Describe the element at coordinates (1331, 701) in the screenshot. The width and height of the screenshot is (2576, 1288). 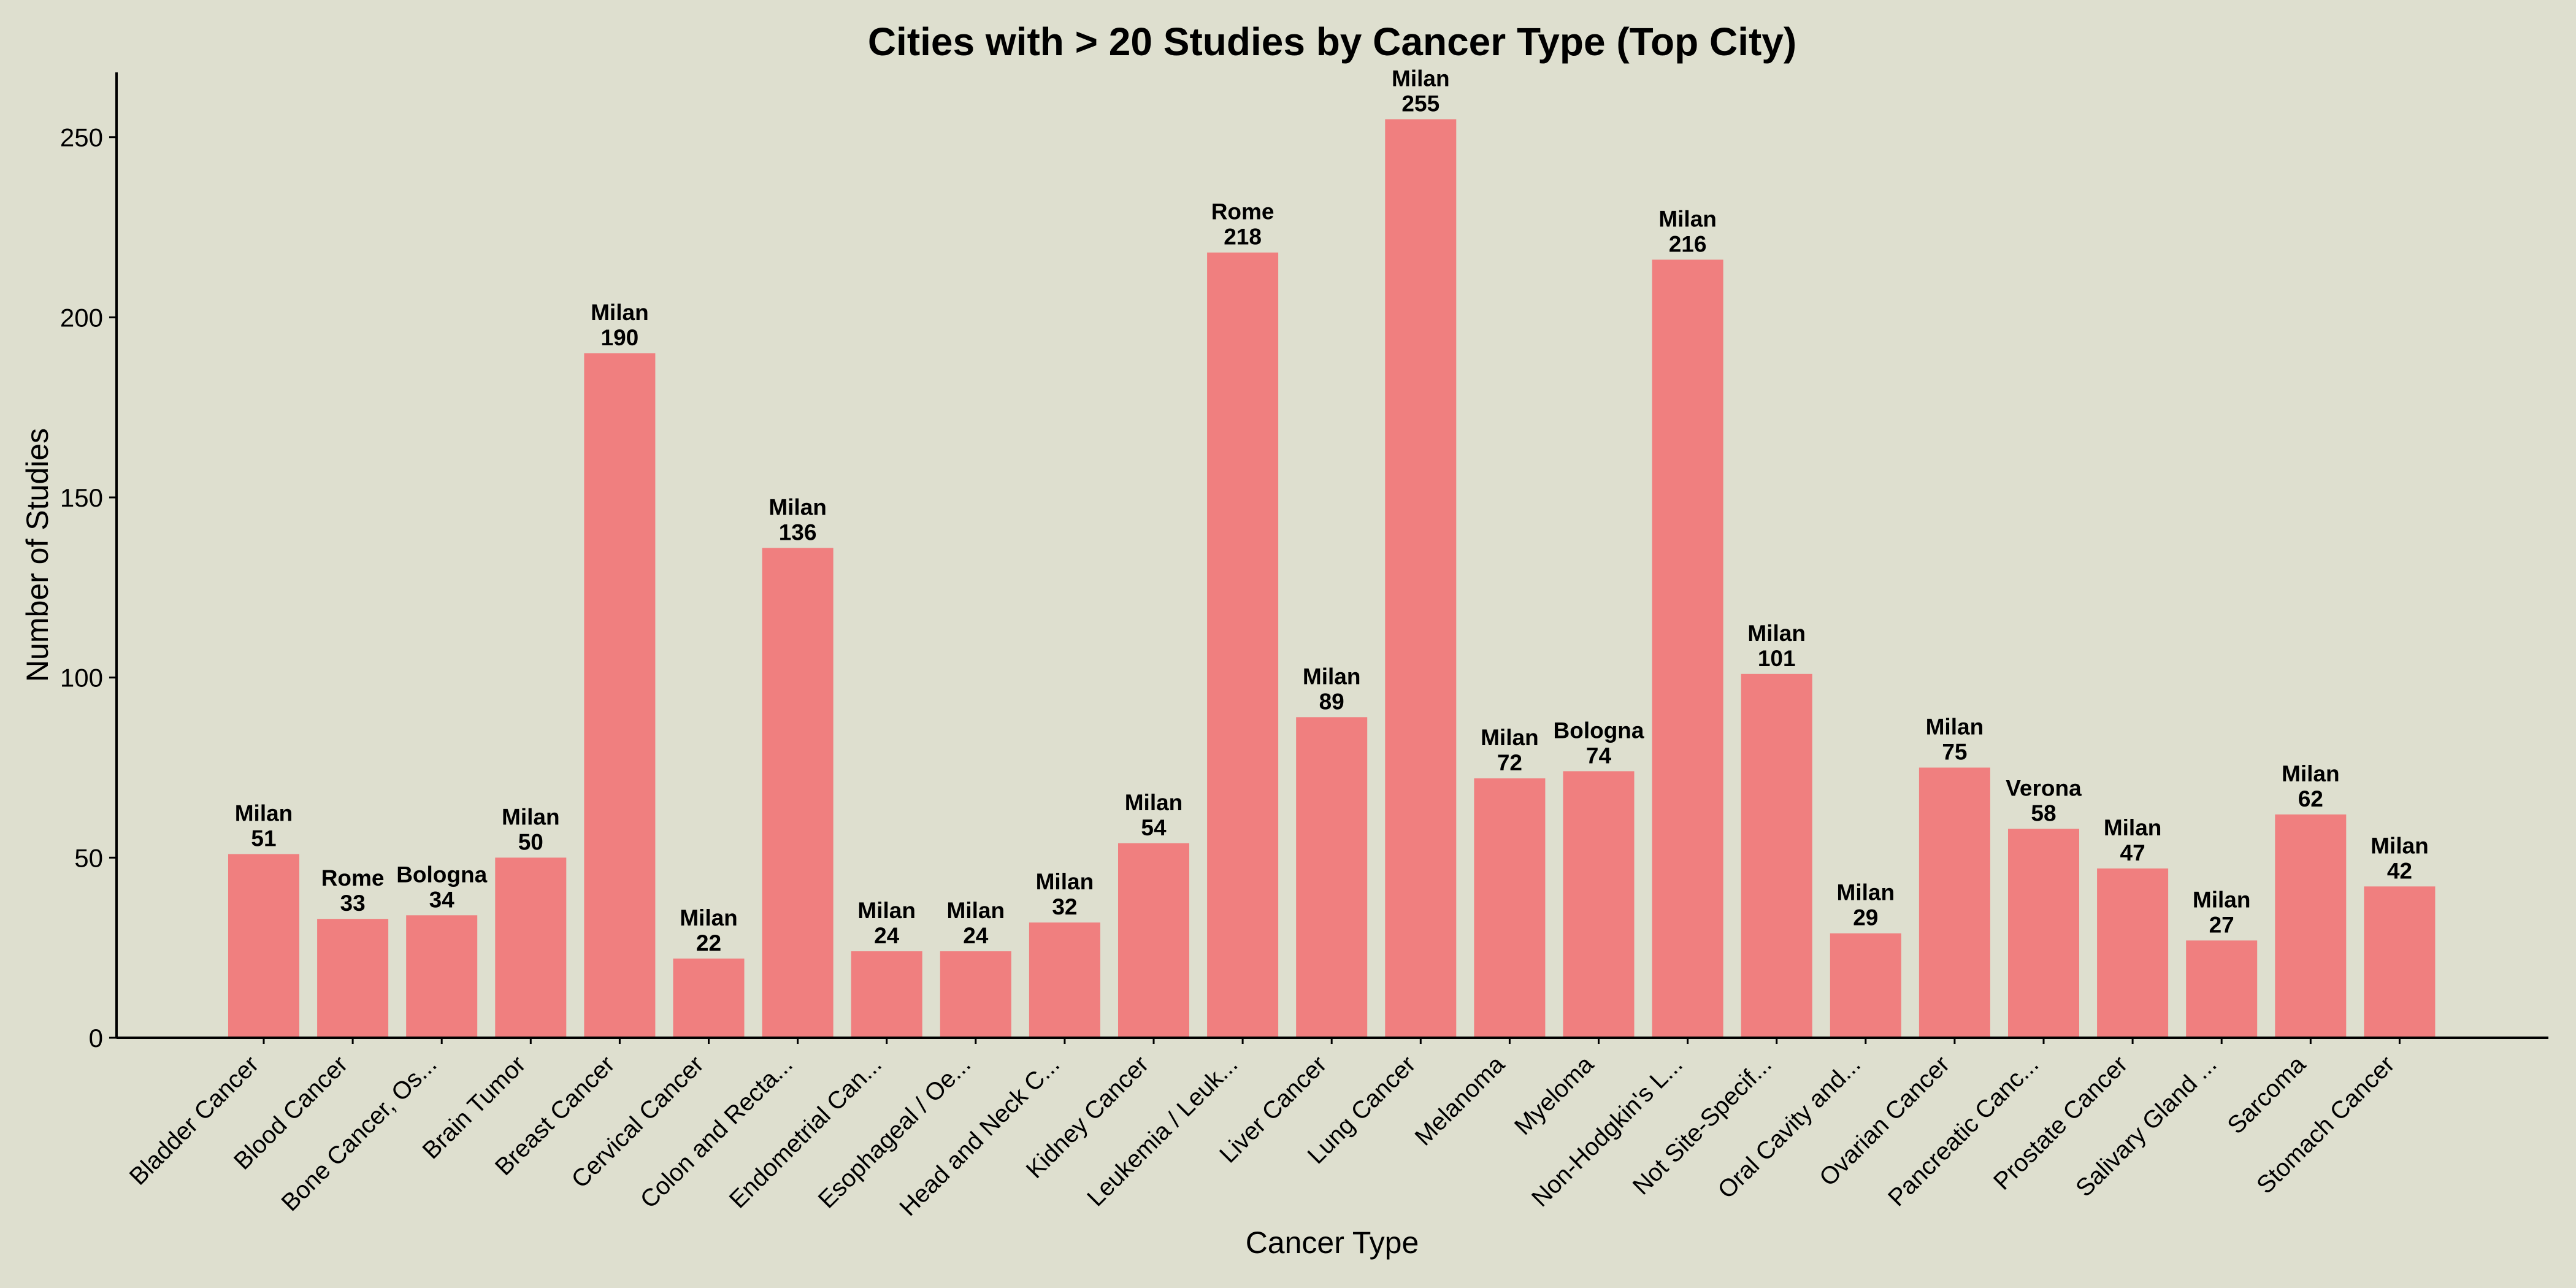
I see `bar-value-label: 89` at that location.